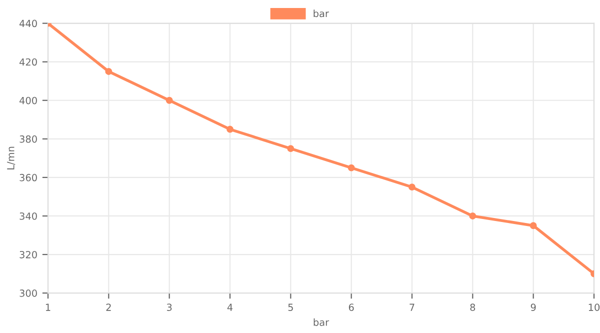  Describe the element at coordinates (28, 24) in the screenshot. I see `y-tick-label: 440` at that location.